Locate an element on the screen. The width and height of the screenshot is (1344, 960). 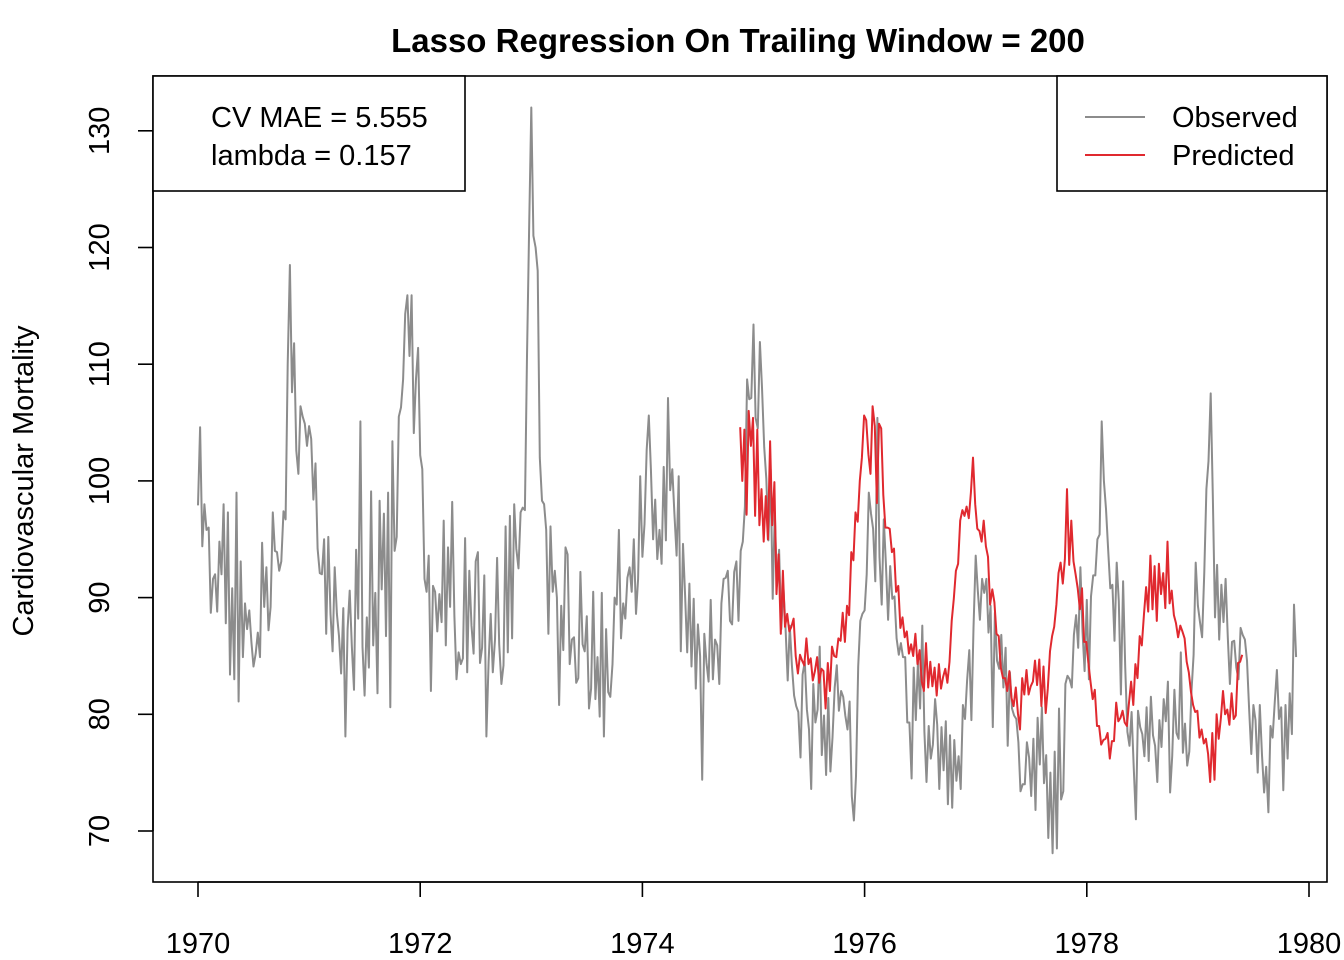
annotation-cv-mae: CV MAE = 5.555 is located at coordinates (319, 118).